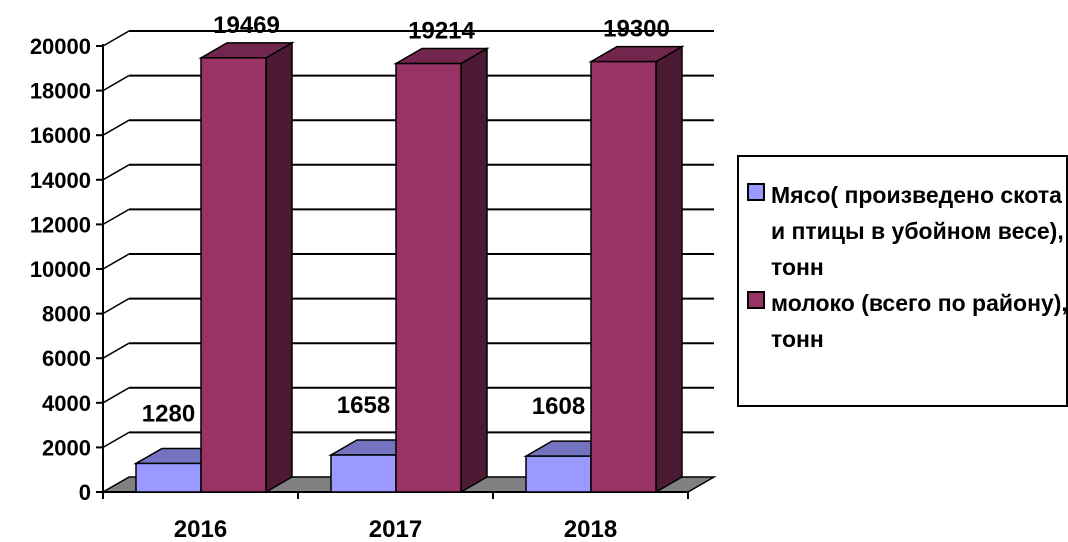 This screenshot has width=1068, height=542. I want to click on y-tick-label: 0, so click(85, 492).